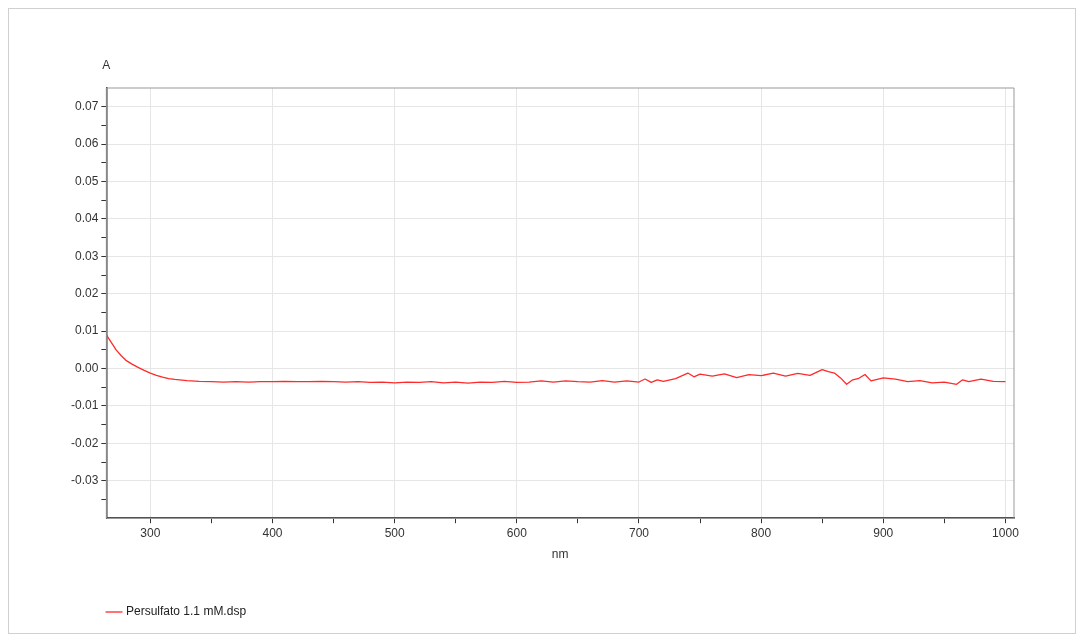 The width and height of the screenshot is (1082, 640). What do you see at coordinates (186, 611) in the screenshot?
I see `legend-label: Persulfato 1.1 mM.dsp` at bounding box center [186, 611].